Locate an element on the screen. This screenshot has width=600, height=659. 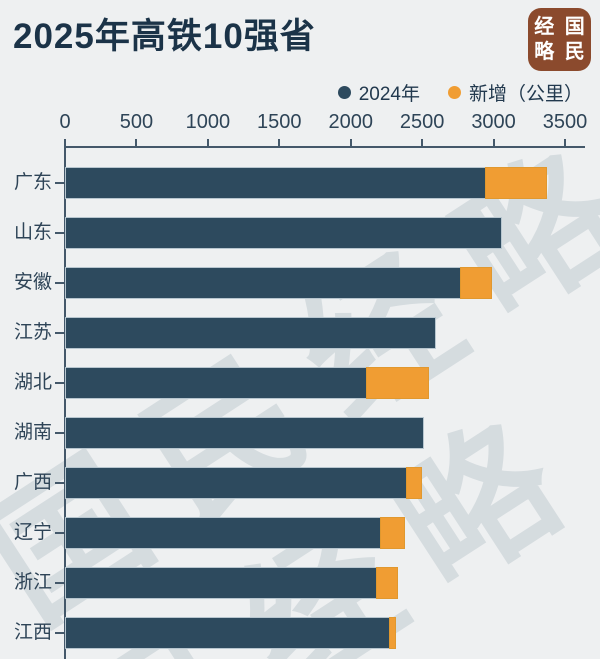
legend-item-new: 新增（公里） is located at coordinates (515, 92).